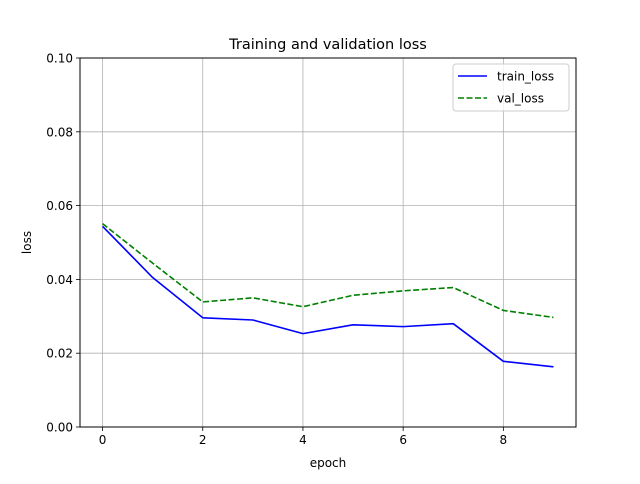 The width and height of the screenshot is (640, 484). Describe the element at coordinates (59, 132) in the screenshot. I see `y-tick-label: 0.08` at that location.